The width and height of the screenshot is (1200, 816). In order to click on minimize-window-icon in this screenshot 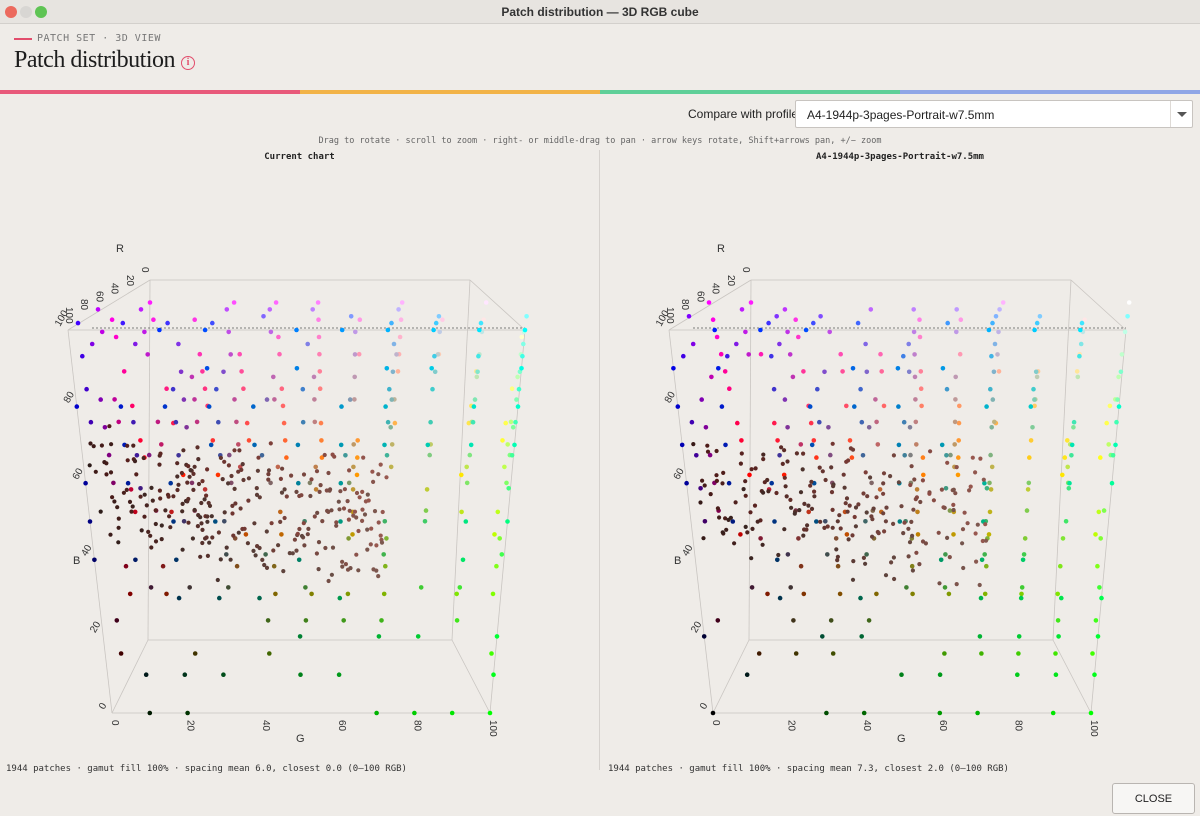, I will do `click(26, 12)`.